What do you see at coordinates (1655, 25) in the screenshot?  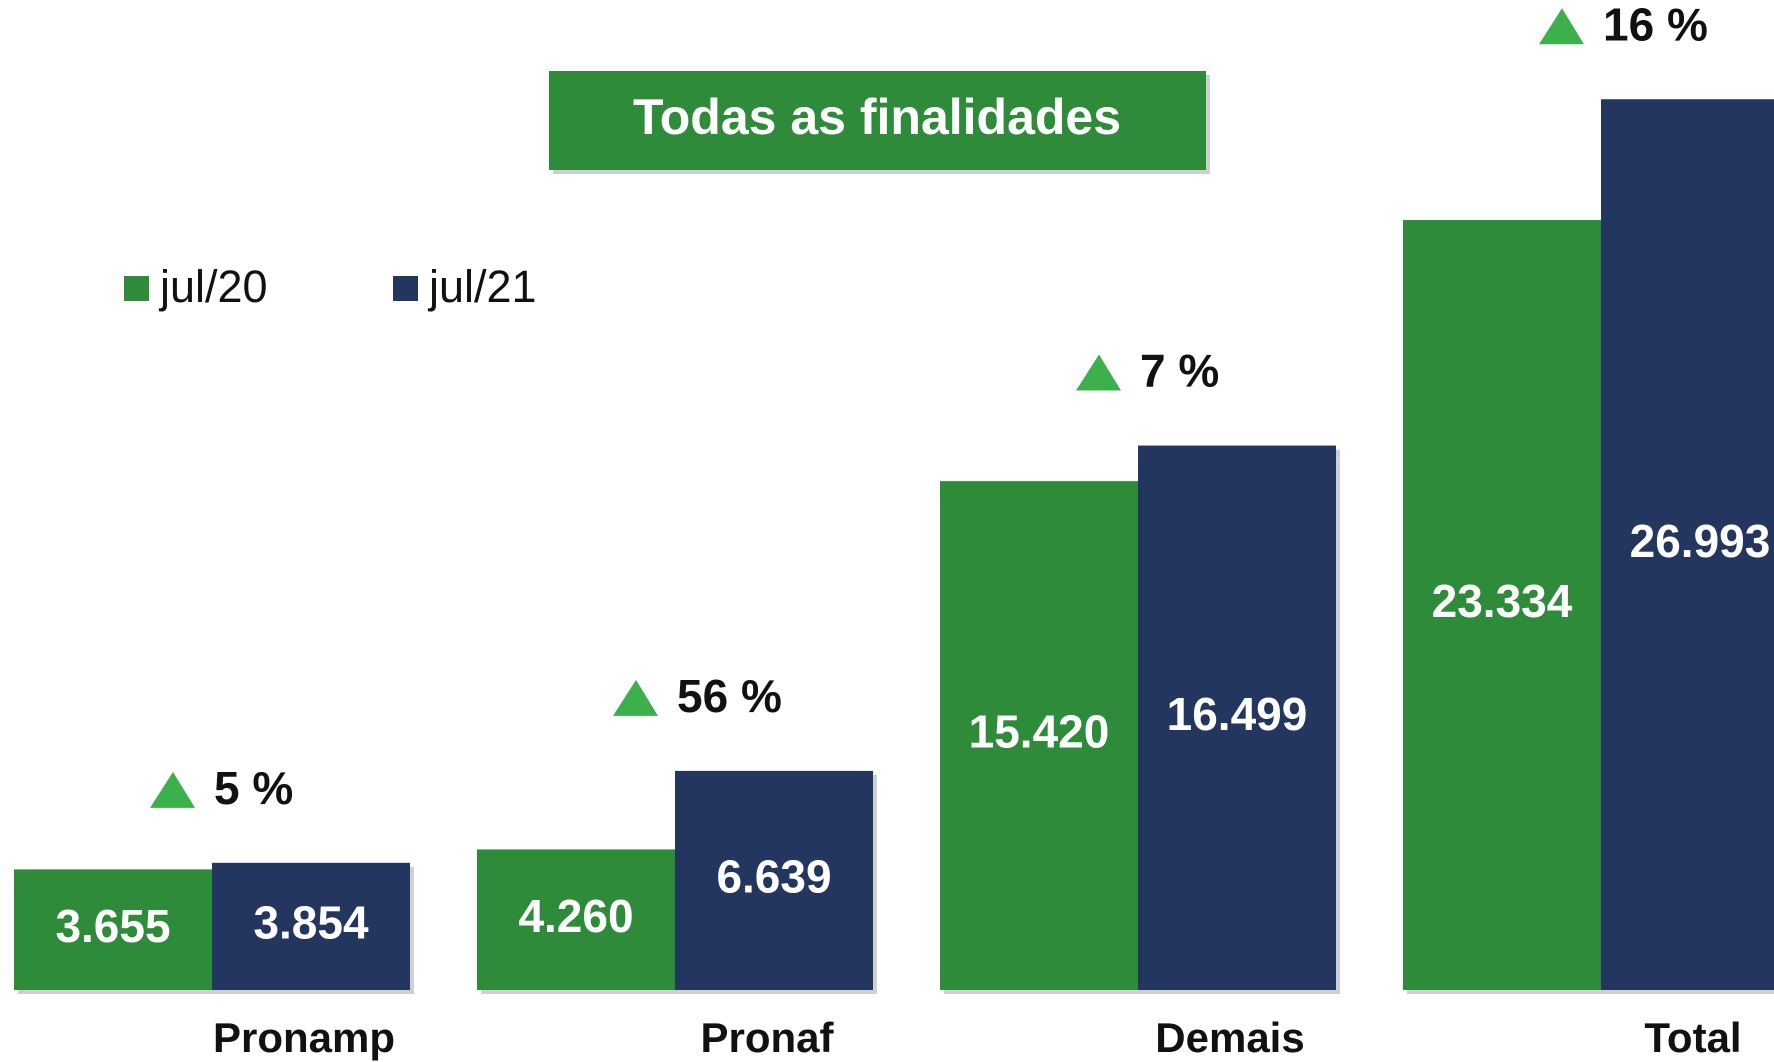 I see `change-label: 16 %` at bounding box center [1655, 25].